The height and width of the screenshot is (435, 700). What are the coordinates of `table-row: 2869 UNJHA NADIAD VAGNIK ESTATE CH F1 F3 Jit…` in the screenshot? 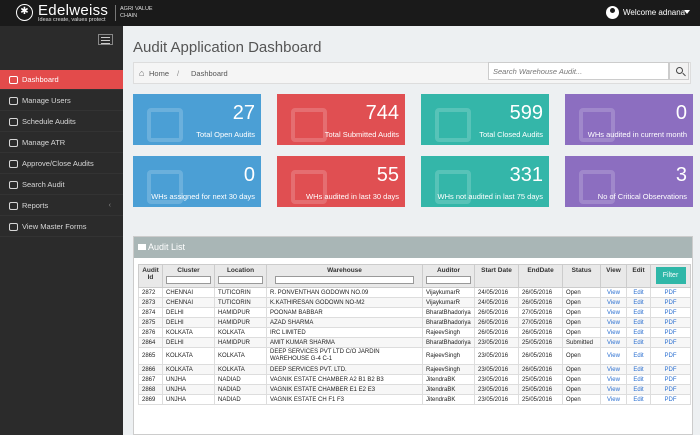 It's located at (414, 399).